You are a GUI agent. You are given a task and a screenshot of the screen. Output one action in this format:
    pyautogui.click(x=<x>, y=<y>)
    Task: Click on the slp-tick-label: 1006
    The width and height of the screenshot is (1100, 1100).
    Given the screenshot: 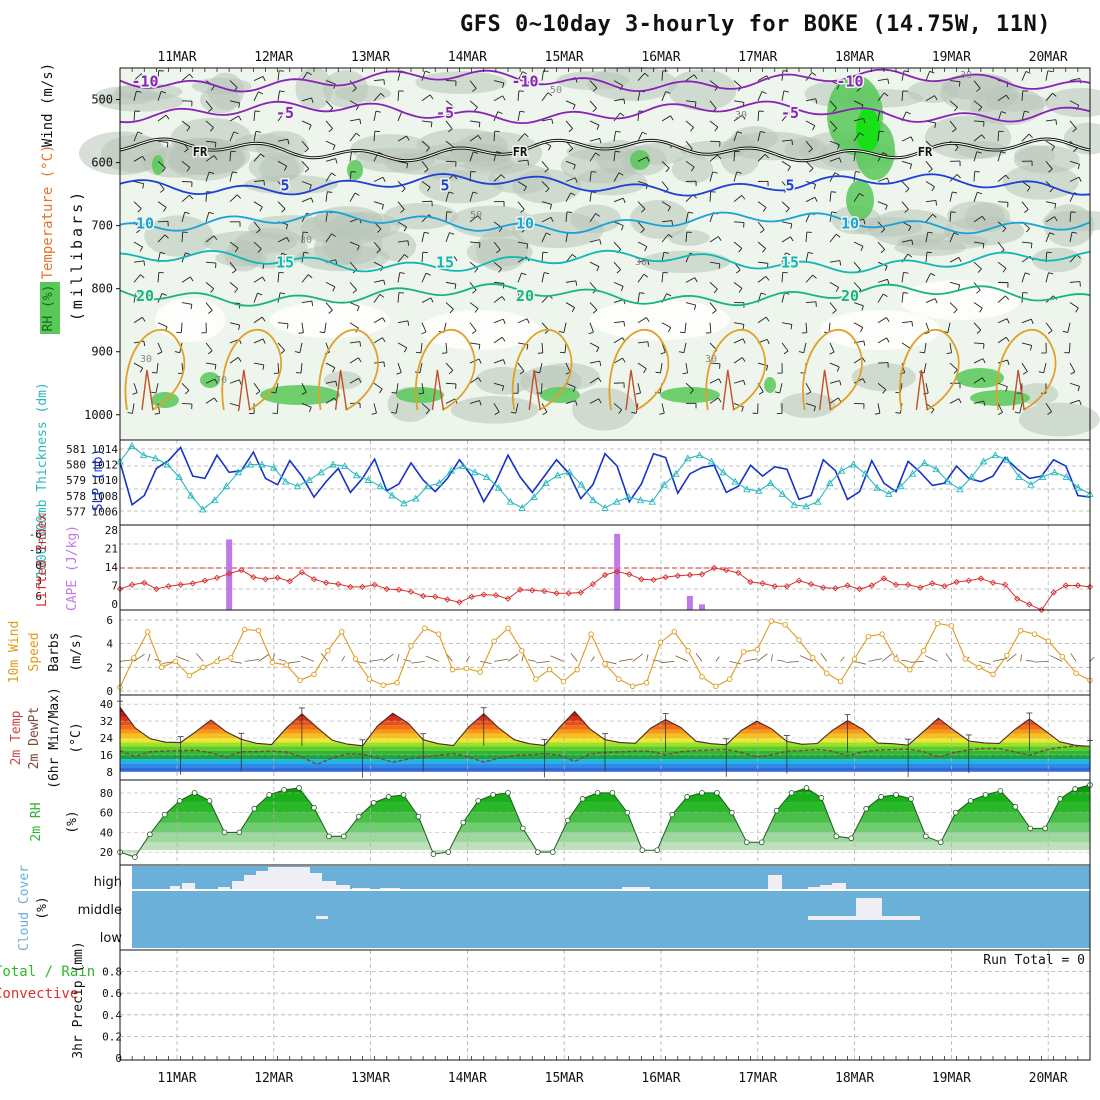 What is the action you would take?
    pyautogui.click(x=105, y=511)
    